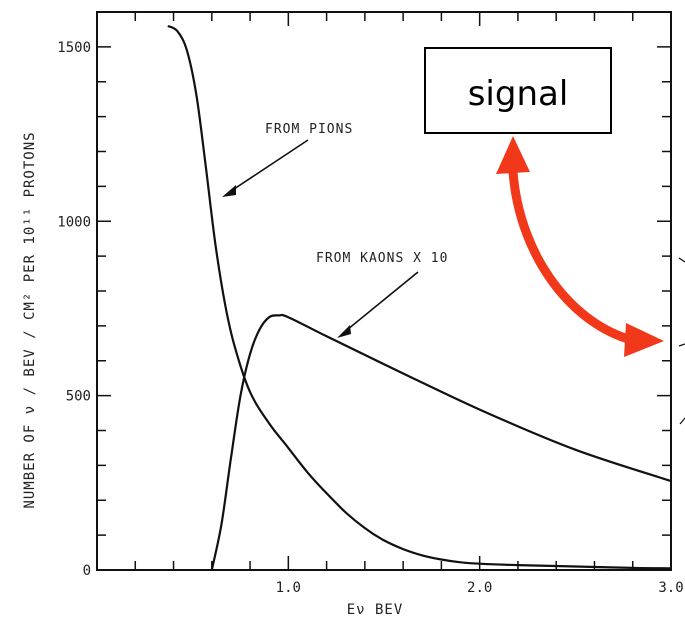  I want to click on signal-arrow-shaft, so click(572, 256).